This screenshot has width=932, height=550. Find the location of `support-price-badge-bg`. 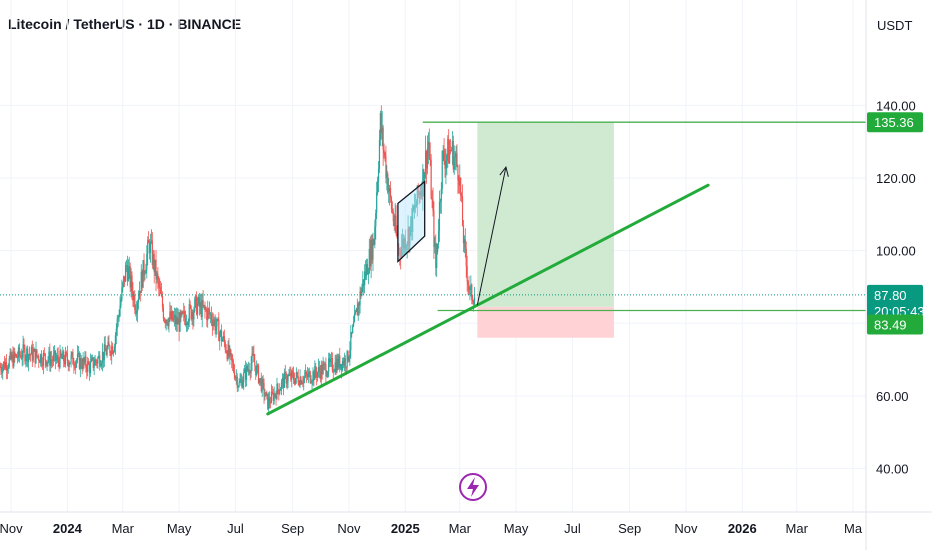

support-price-badge-bg is located at coordinates (895, 324).